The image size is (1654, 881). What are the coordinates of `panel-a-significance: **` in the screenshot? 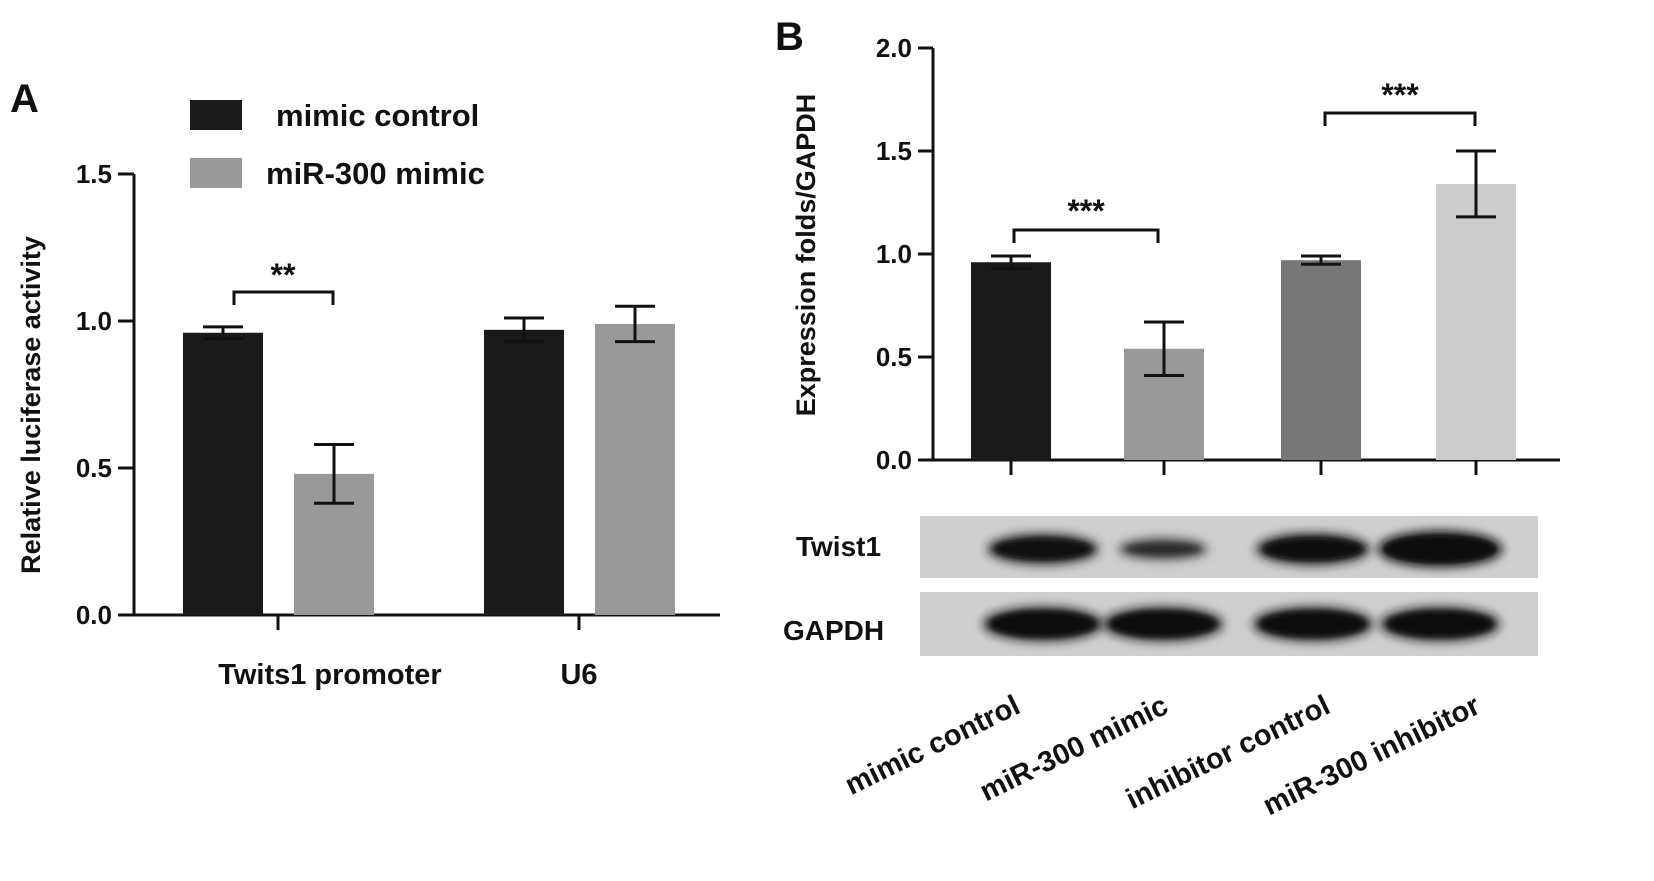 It's located at (283, 281).